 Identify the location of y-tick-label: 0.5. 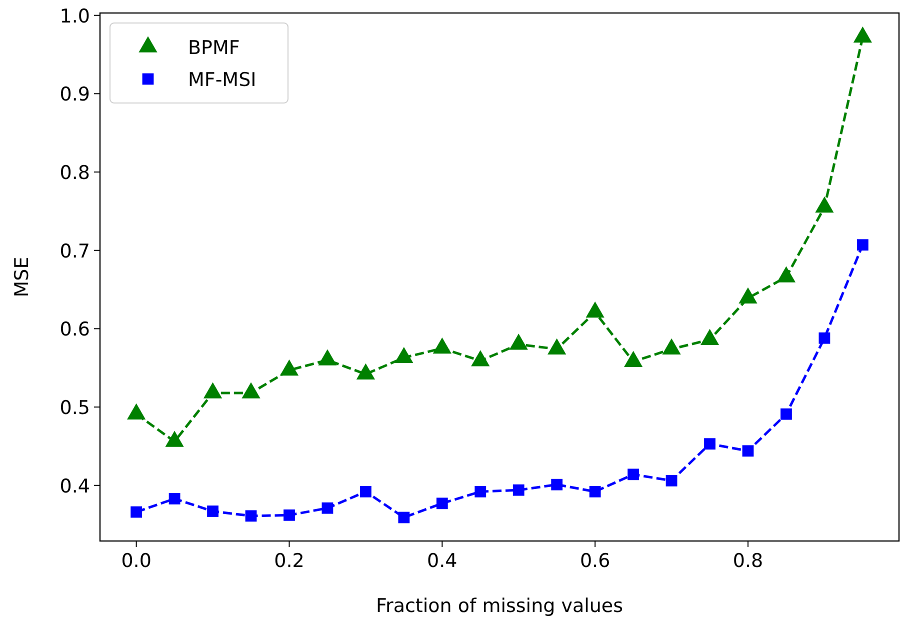
(75, 408).